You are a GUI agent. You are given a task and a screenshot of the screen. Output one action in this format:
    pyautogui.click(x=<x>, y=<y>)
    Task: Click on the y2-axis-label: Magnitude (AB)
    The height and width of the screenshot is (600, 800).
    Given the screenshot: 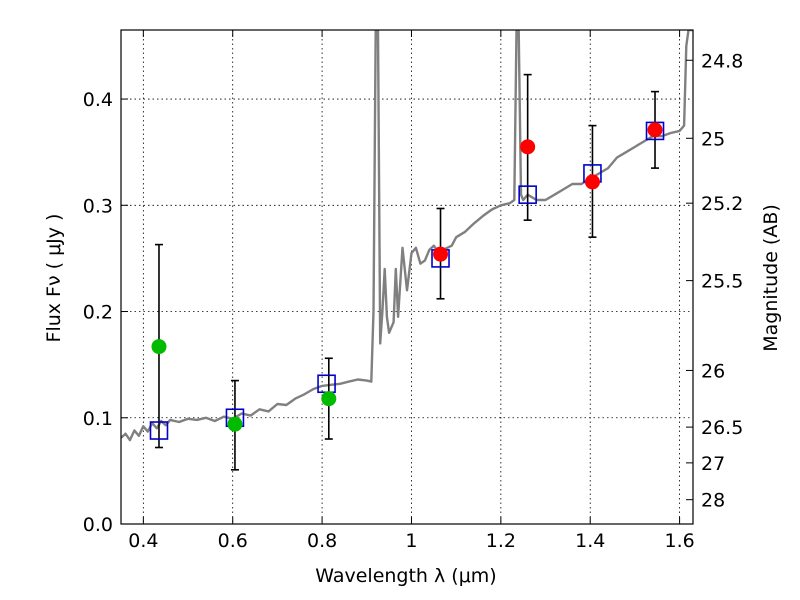 What is the action you would take?
    pyautogui.click(x=771, y=278)
    